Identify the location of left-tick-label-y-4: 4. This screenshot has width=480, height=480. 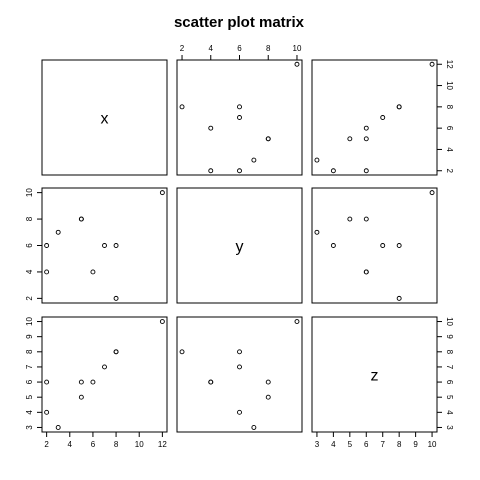
(29, 271).